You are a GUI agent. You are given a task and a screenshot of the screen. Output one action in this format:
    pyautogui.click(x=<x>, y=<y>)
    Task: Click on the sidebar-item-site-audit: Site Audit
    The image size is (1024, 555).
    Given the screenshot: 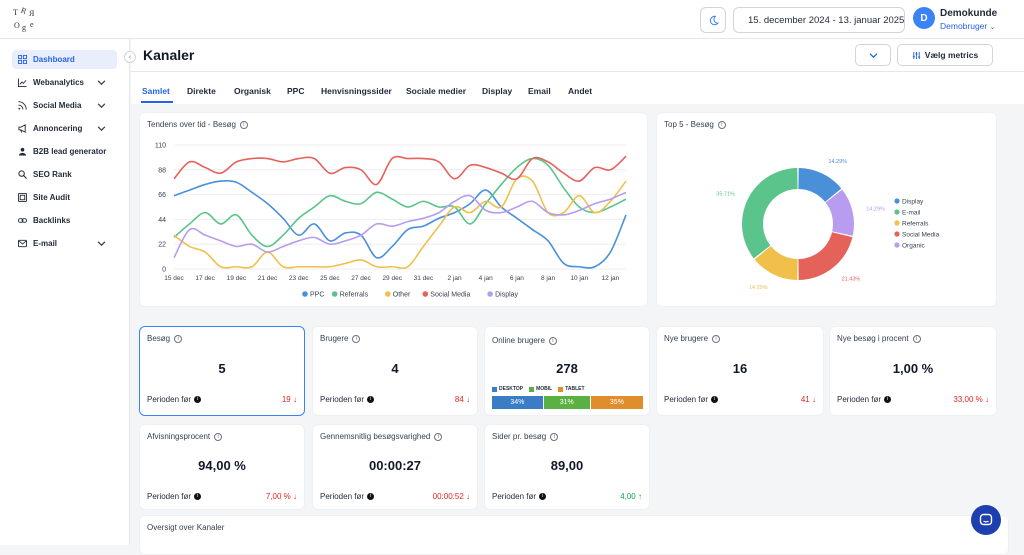 What is the action you would take?
    pyautogui.click(x=64, y=197)
    